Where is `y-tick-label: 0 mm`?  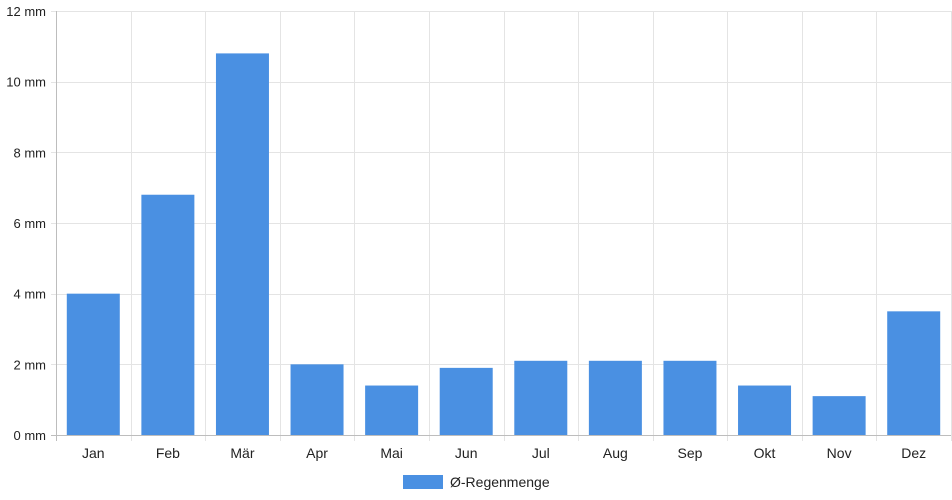 y-tick-label: 0 mm is located at coordinates (30, 435).